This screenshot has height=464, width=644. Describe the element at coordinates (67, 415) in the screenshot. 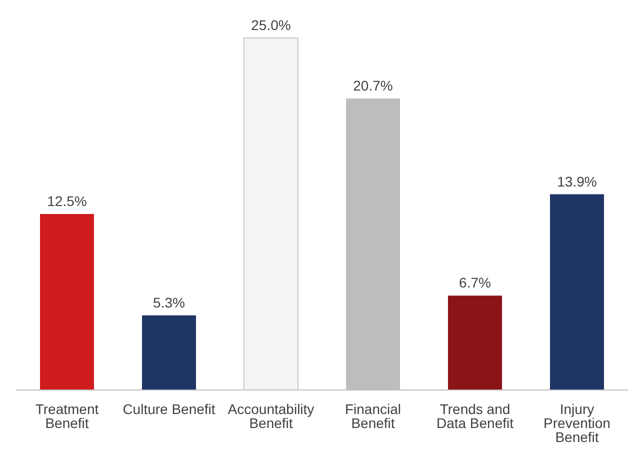

I see `x-tick-label: Treatment Benefit` at that location.